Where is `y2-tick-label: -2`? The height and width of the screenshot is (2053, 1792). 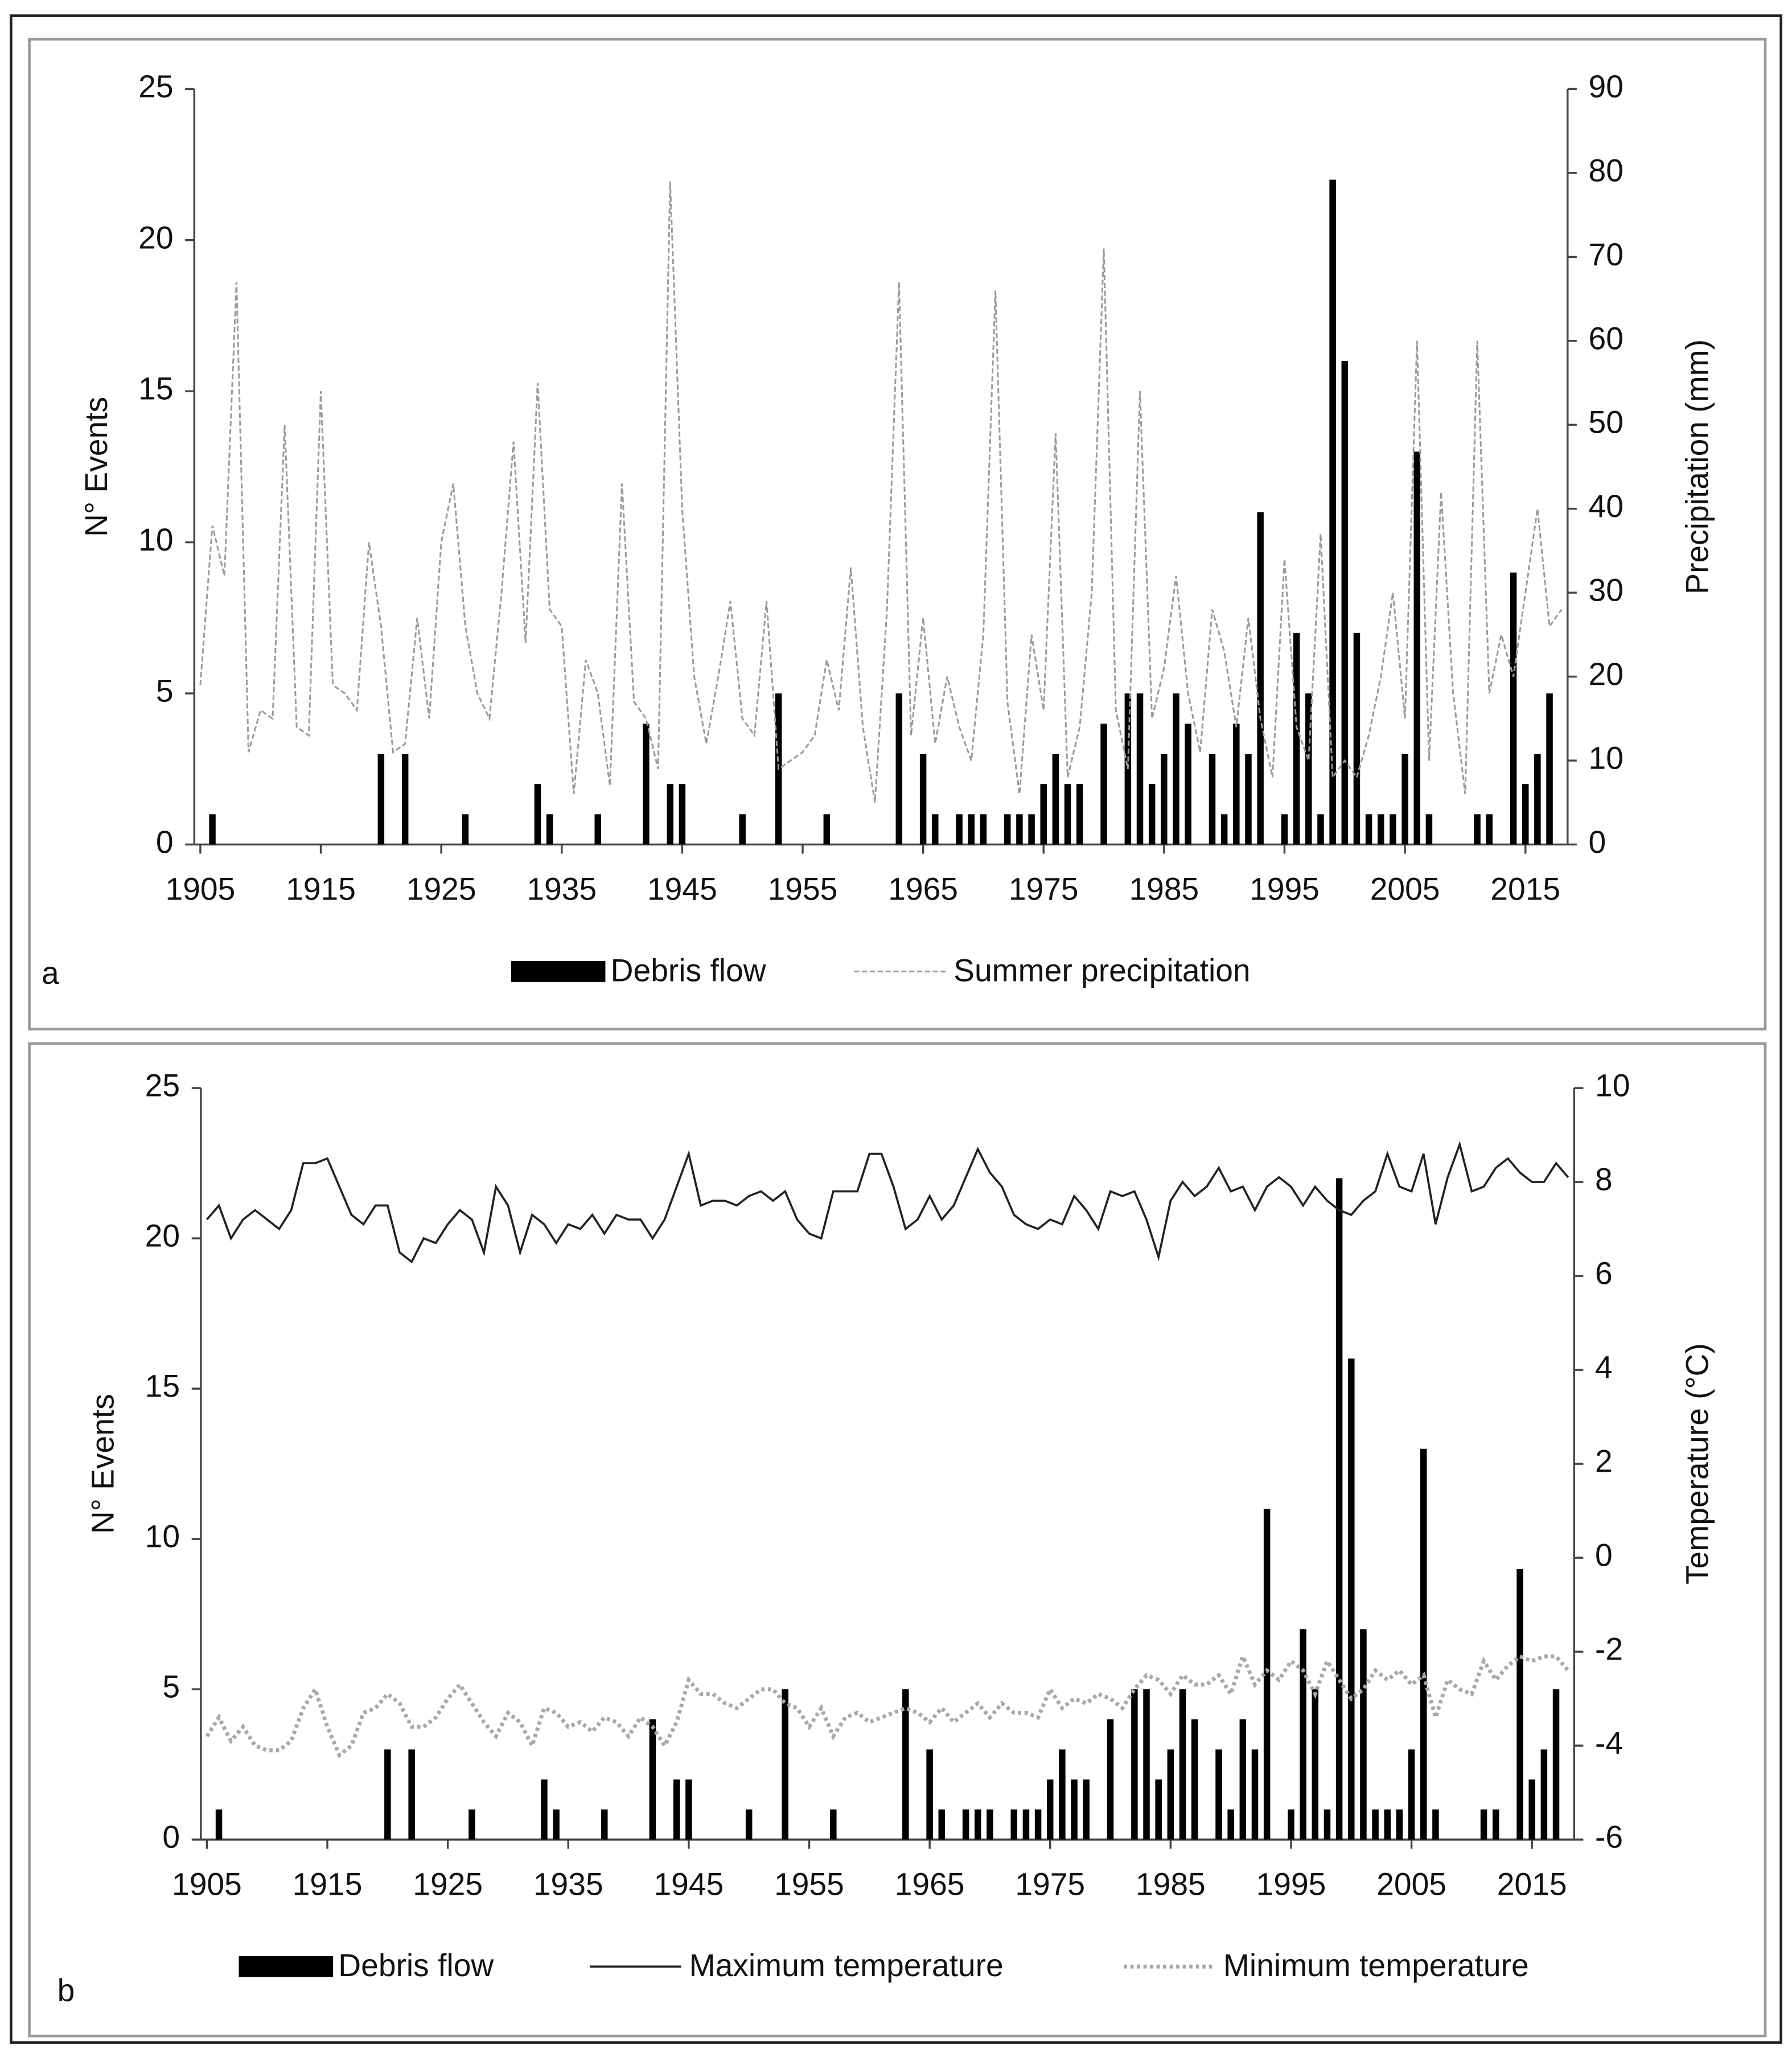
y2-tick-label: -2 is located at coordinates (1609, 1650).